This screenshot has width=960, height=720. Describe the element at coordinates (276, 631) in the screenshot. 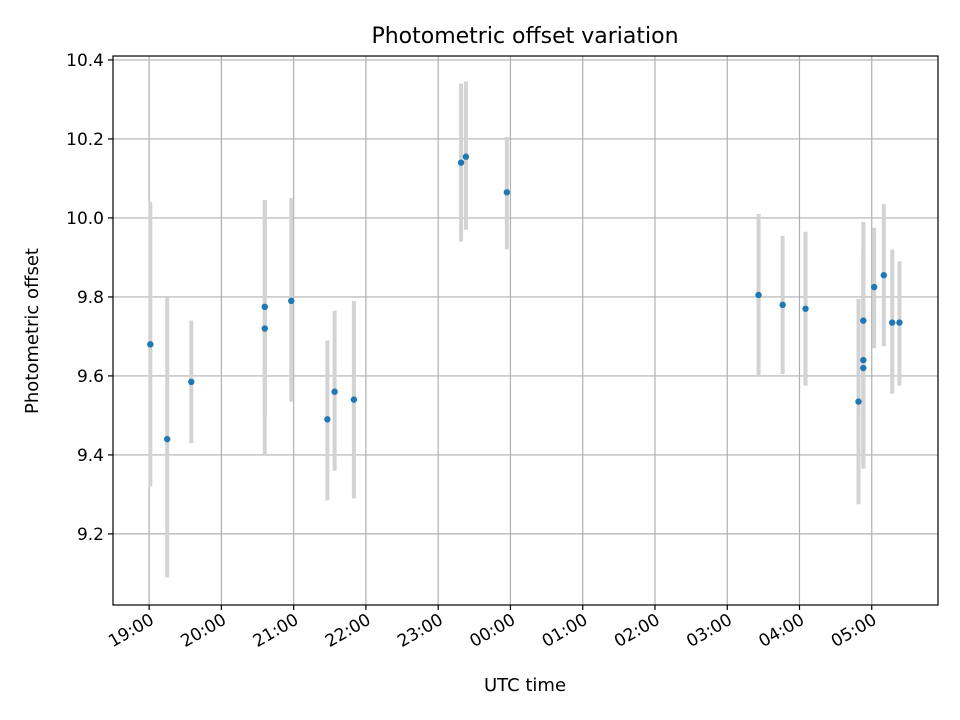

I see `x-tick-label: 21:00` at that location.